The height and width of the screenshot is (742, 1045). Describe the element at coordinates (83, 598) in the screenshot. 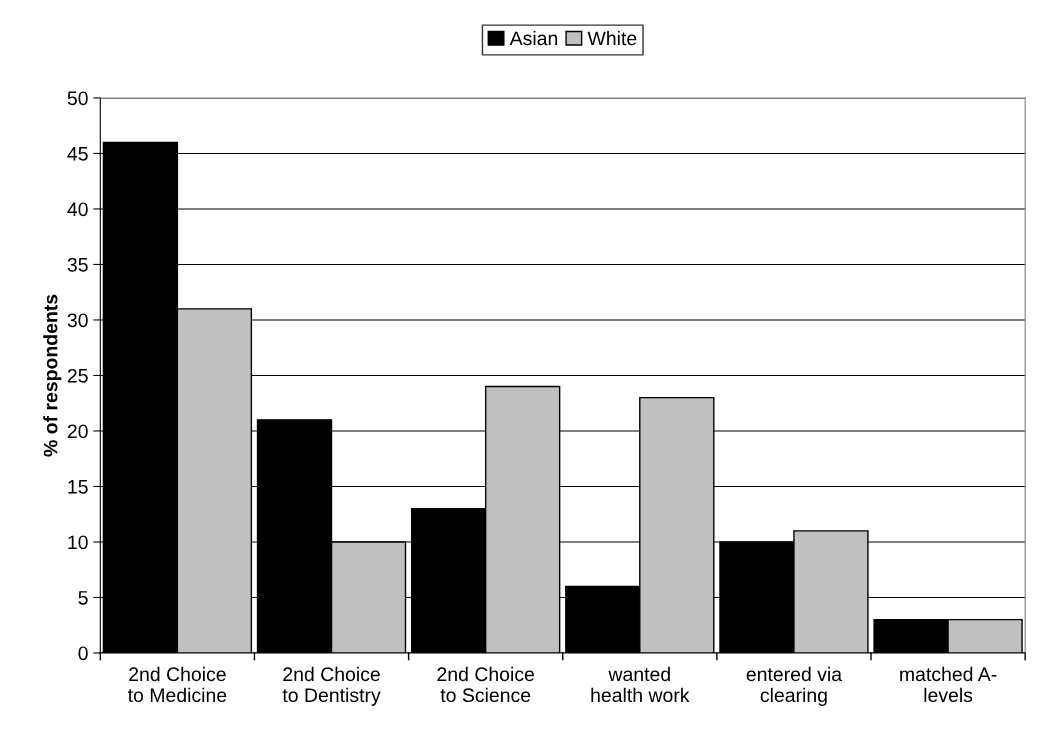

I see `y-tick-label: 5` at that location.